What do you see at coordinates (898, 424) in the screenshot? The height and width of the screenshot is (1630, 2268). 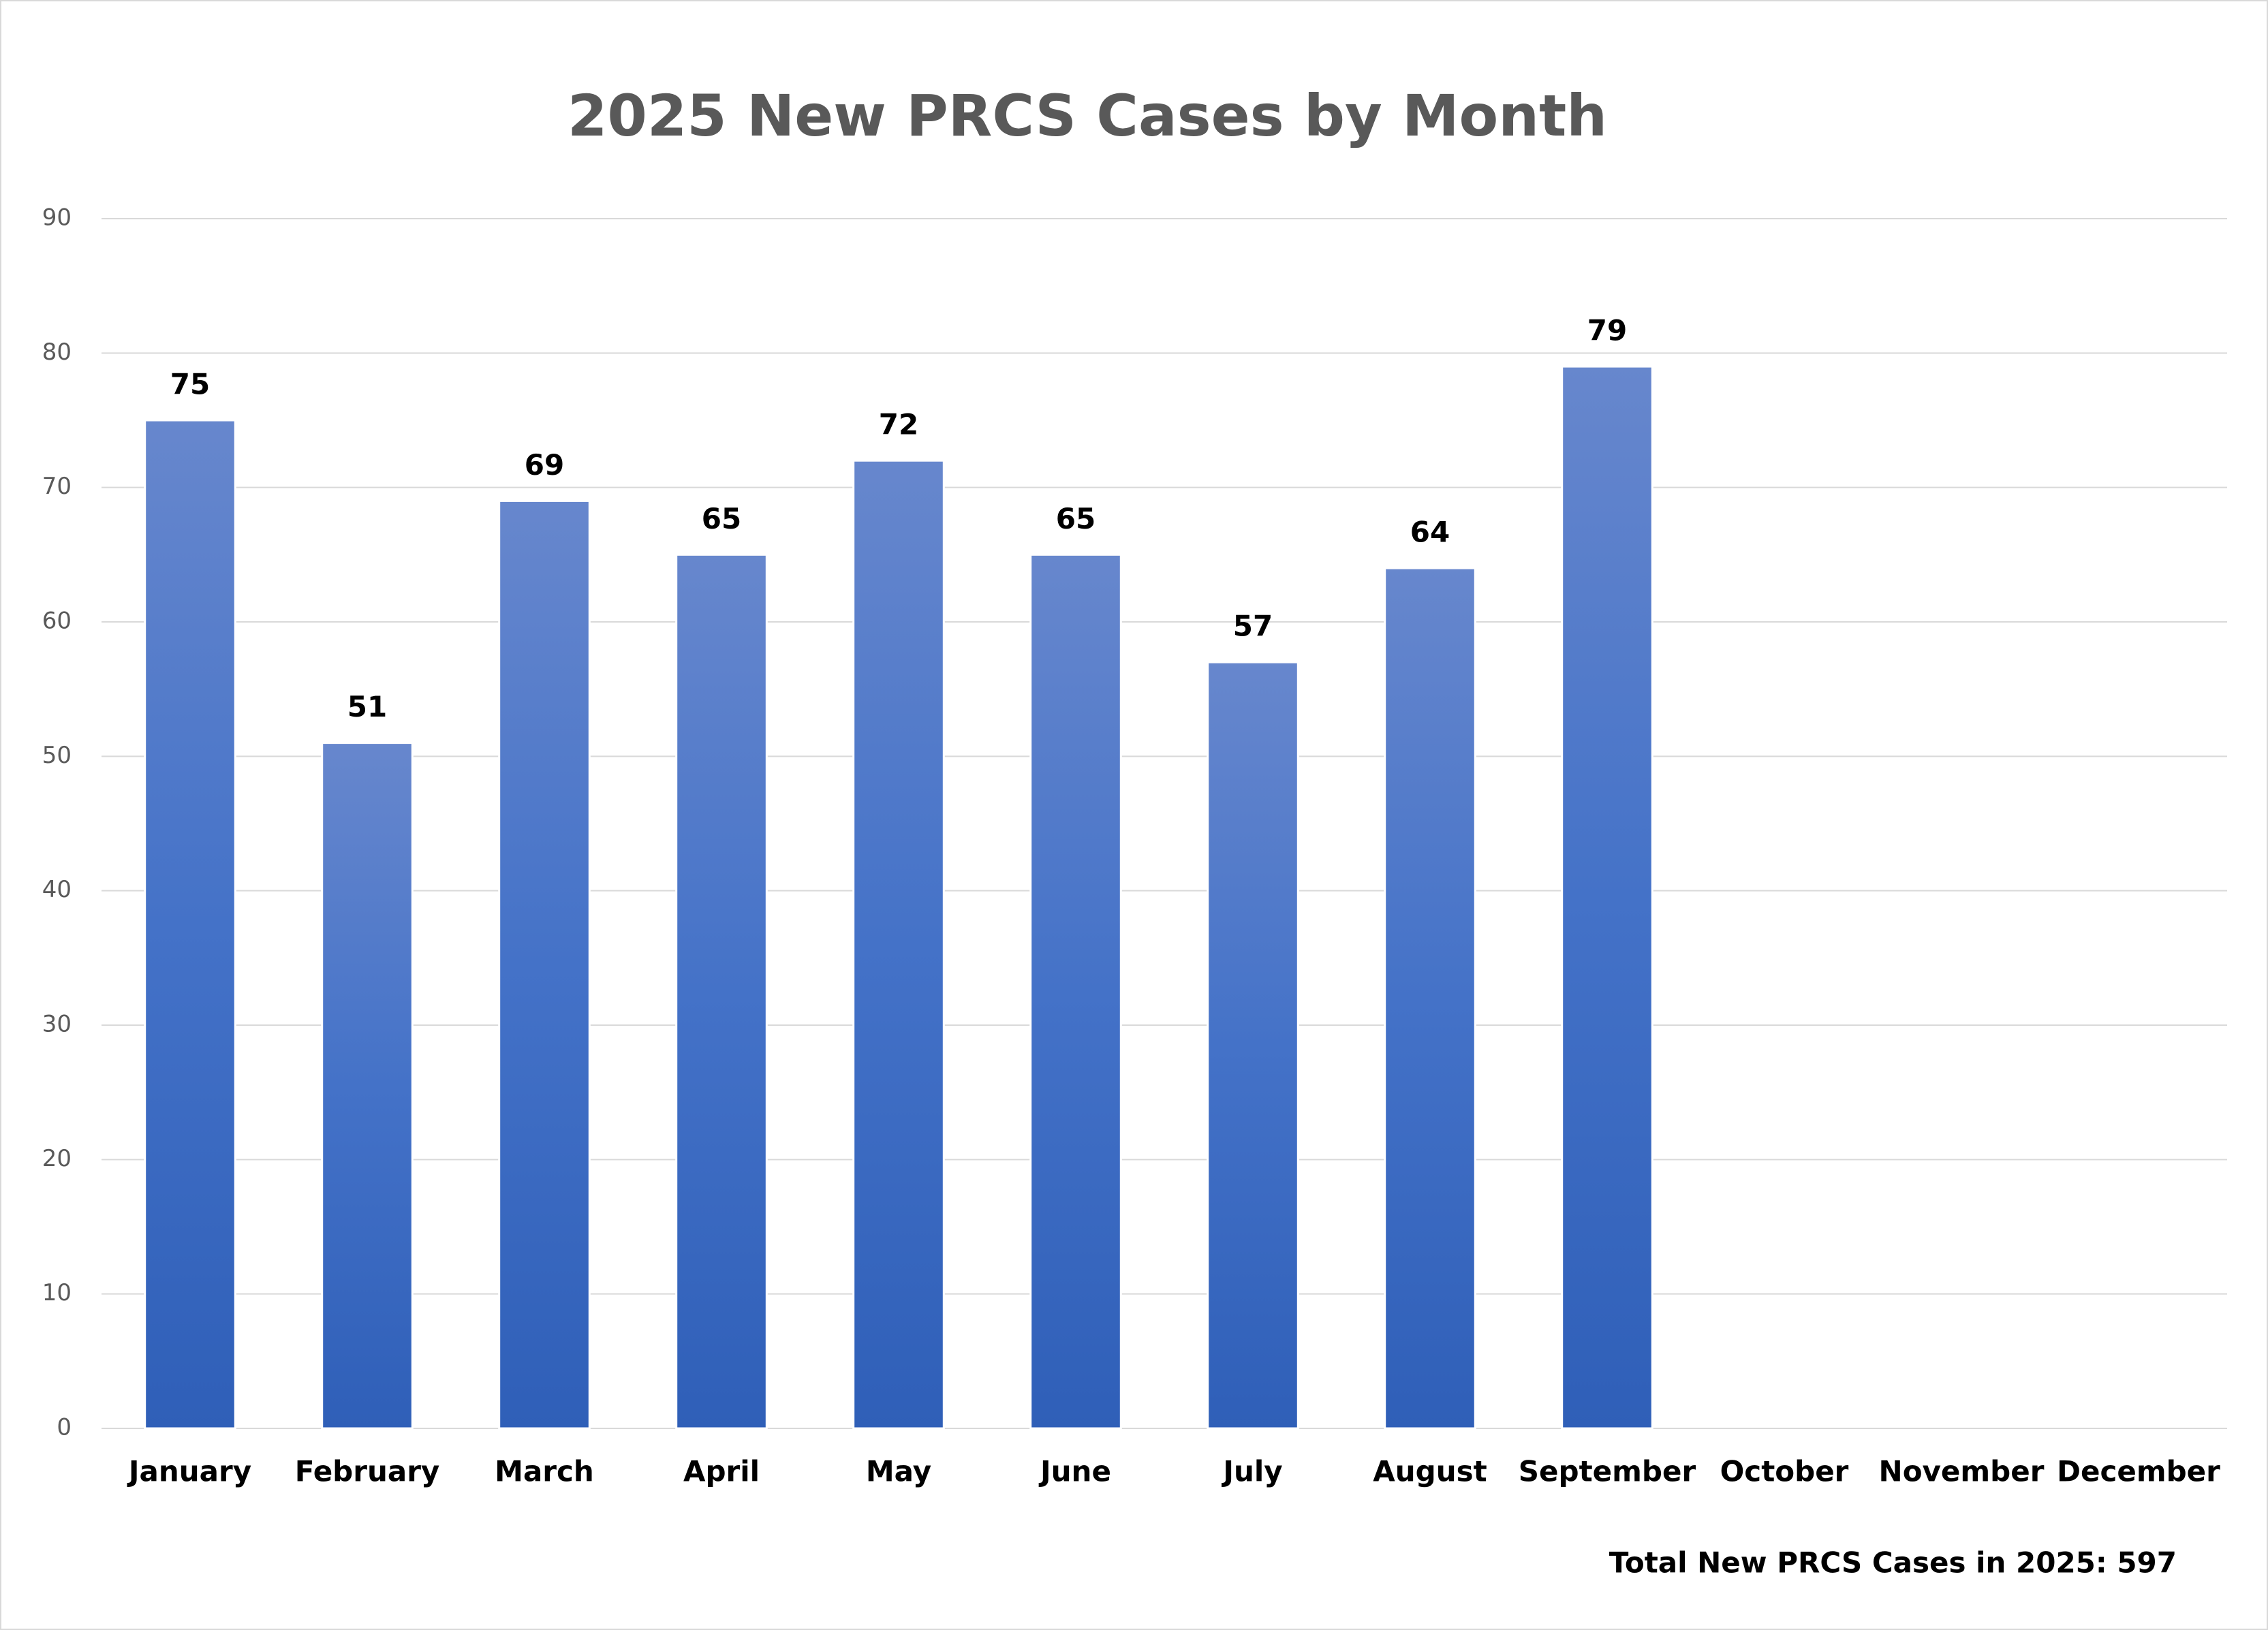 I see `data-label: 72` at bounding box center [898, 424].